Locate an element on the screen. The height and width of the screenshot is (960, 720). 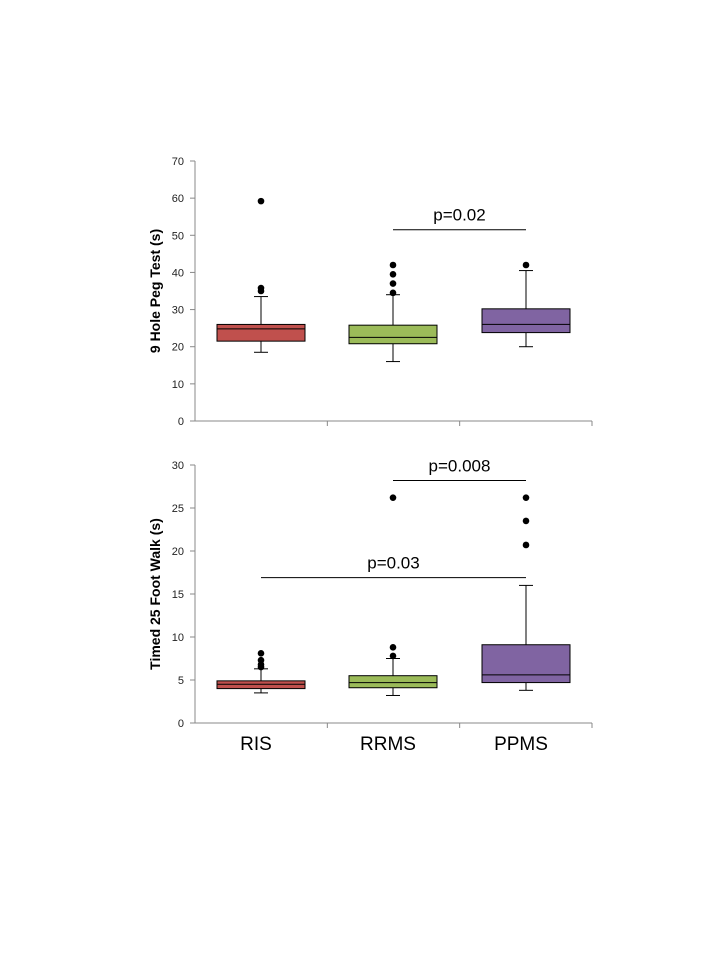
x-category-label: PPMS is located at coordinates (521, 744).